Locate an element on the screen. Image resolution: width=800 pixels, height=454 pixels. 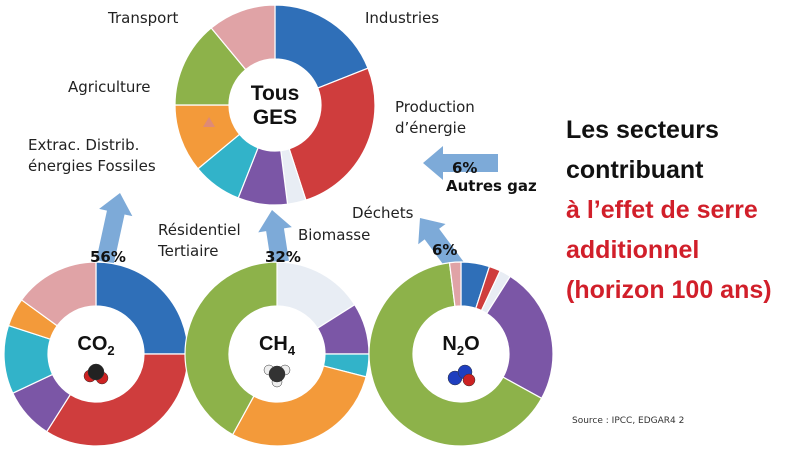
ch4-molecule-icon is located at coordinates (277, 376).